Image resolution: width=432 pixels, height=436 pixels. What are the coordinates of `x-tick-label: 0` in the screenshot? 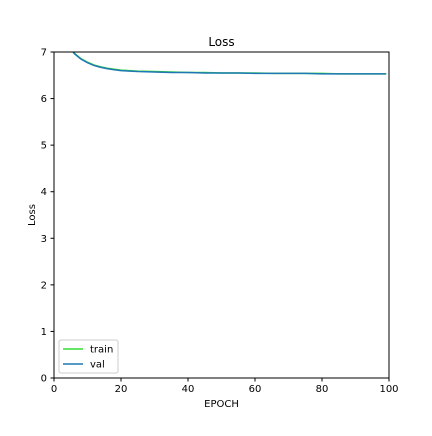 It's located at (54, 389).